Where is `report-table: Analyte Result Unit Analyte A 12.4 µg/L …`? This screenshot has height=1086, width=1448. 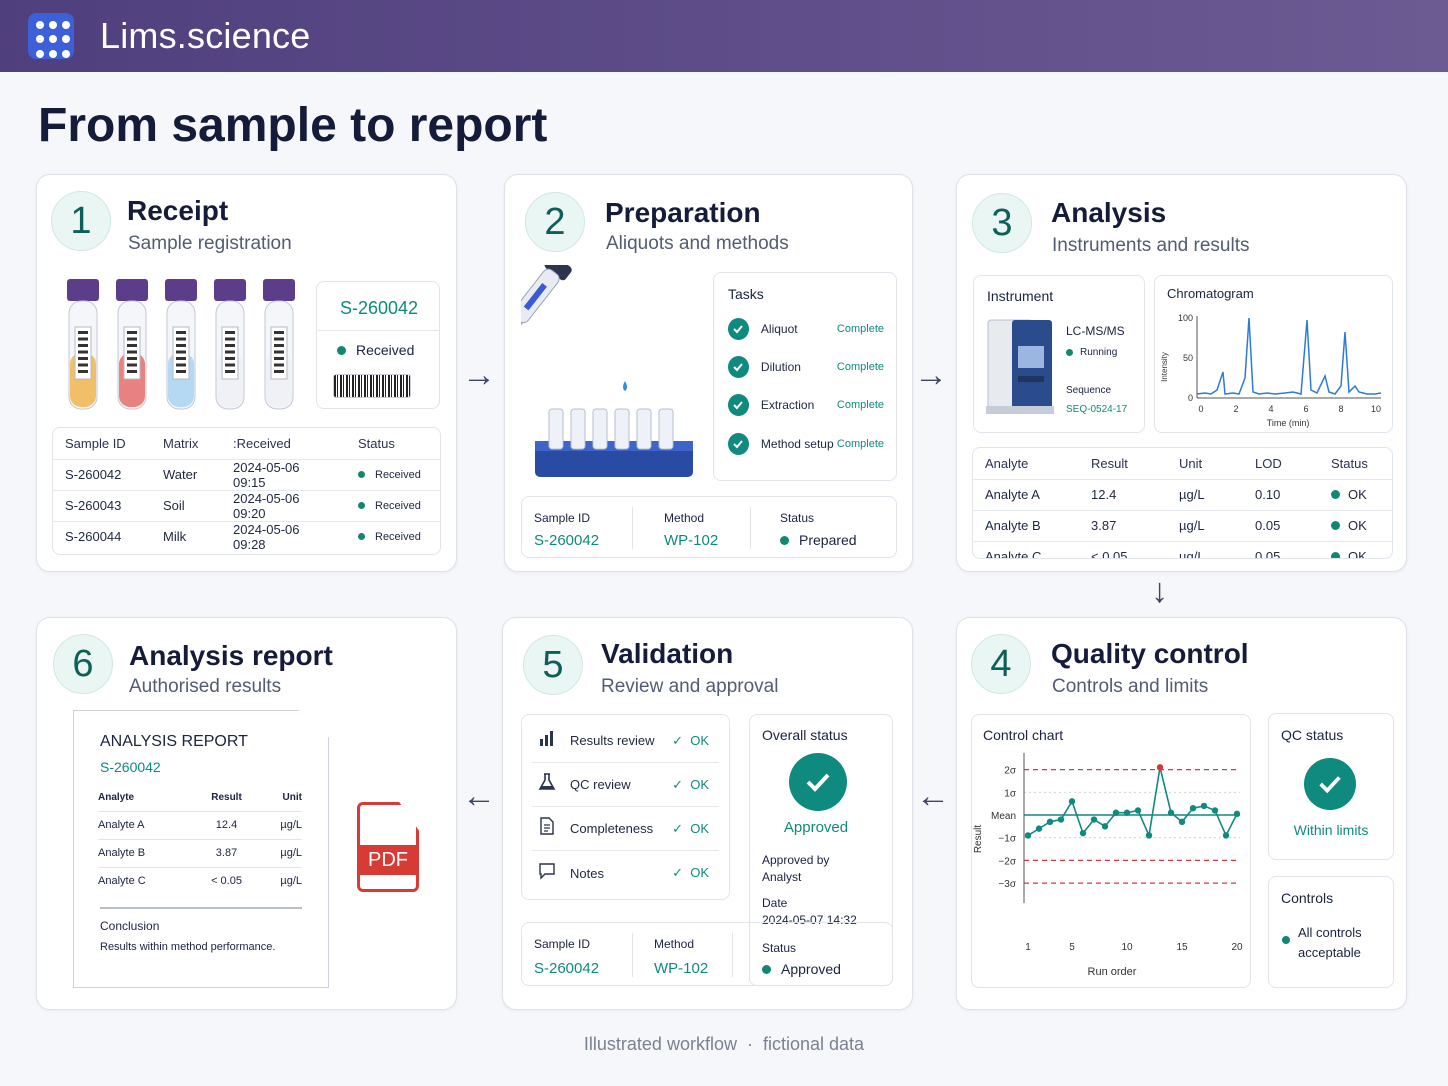 report-table: Analyte Result Unit Analyte A 12.4 µg/L … is located at coordinates (200, 840).